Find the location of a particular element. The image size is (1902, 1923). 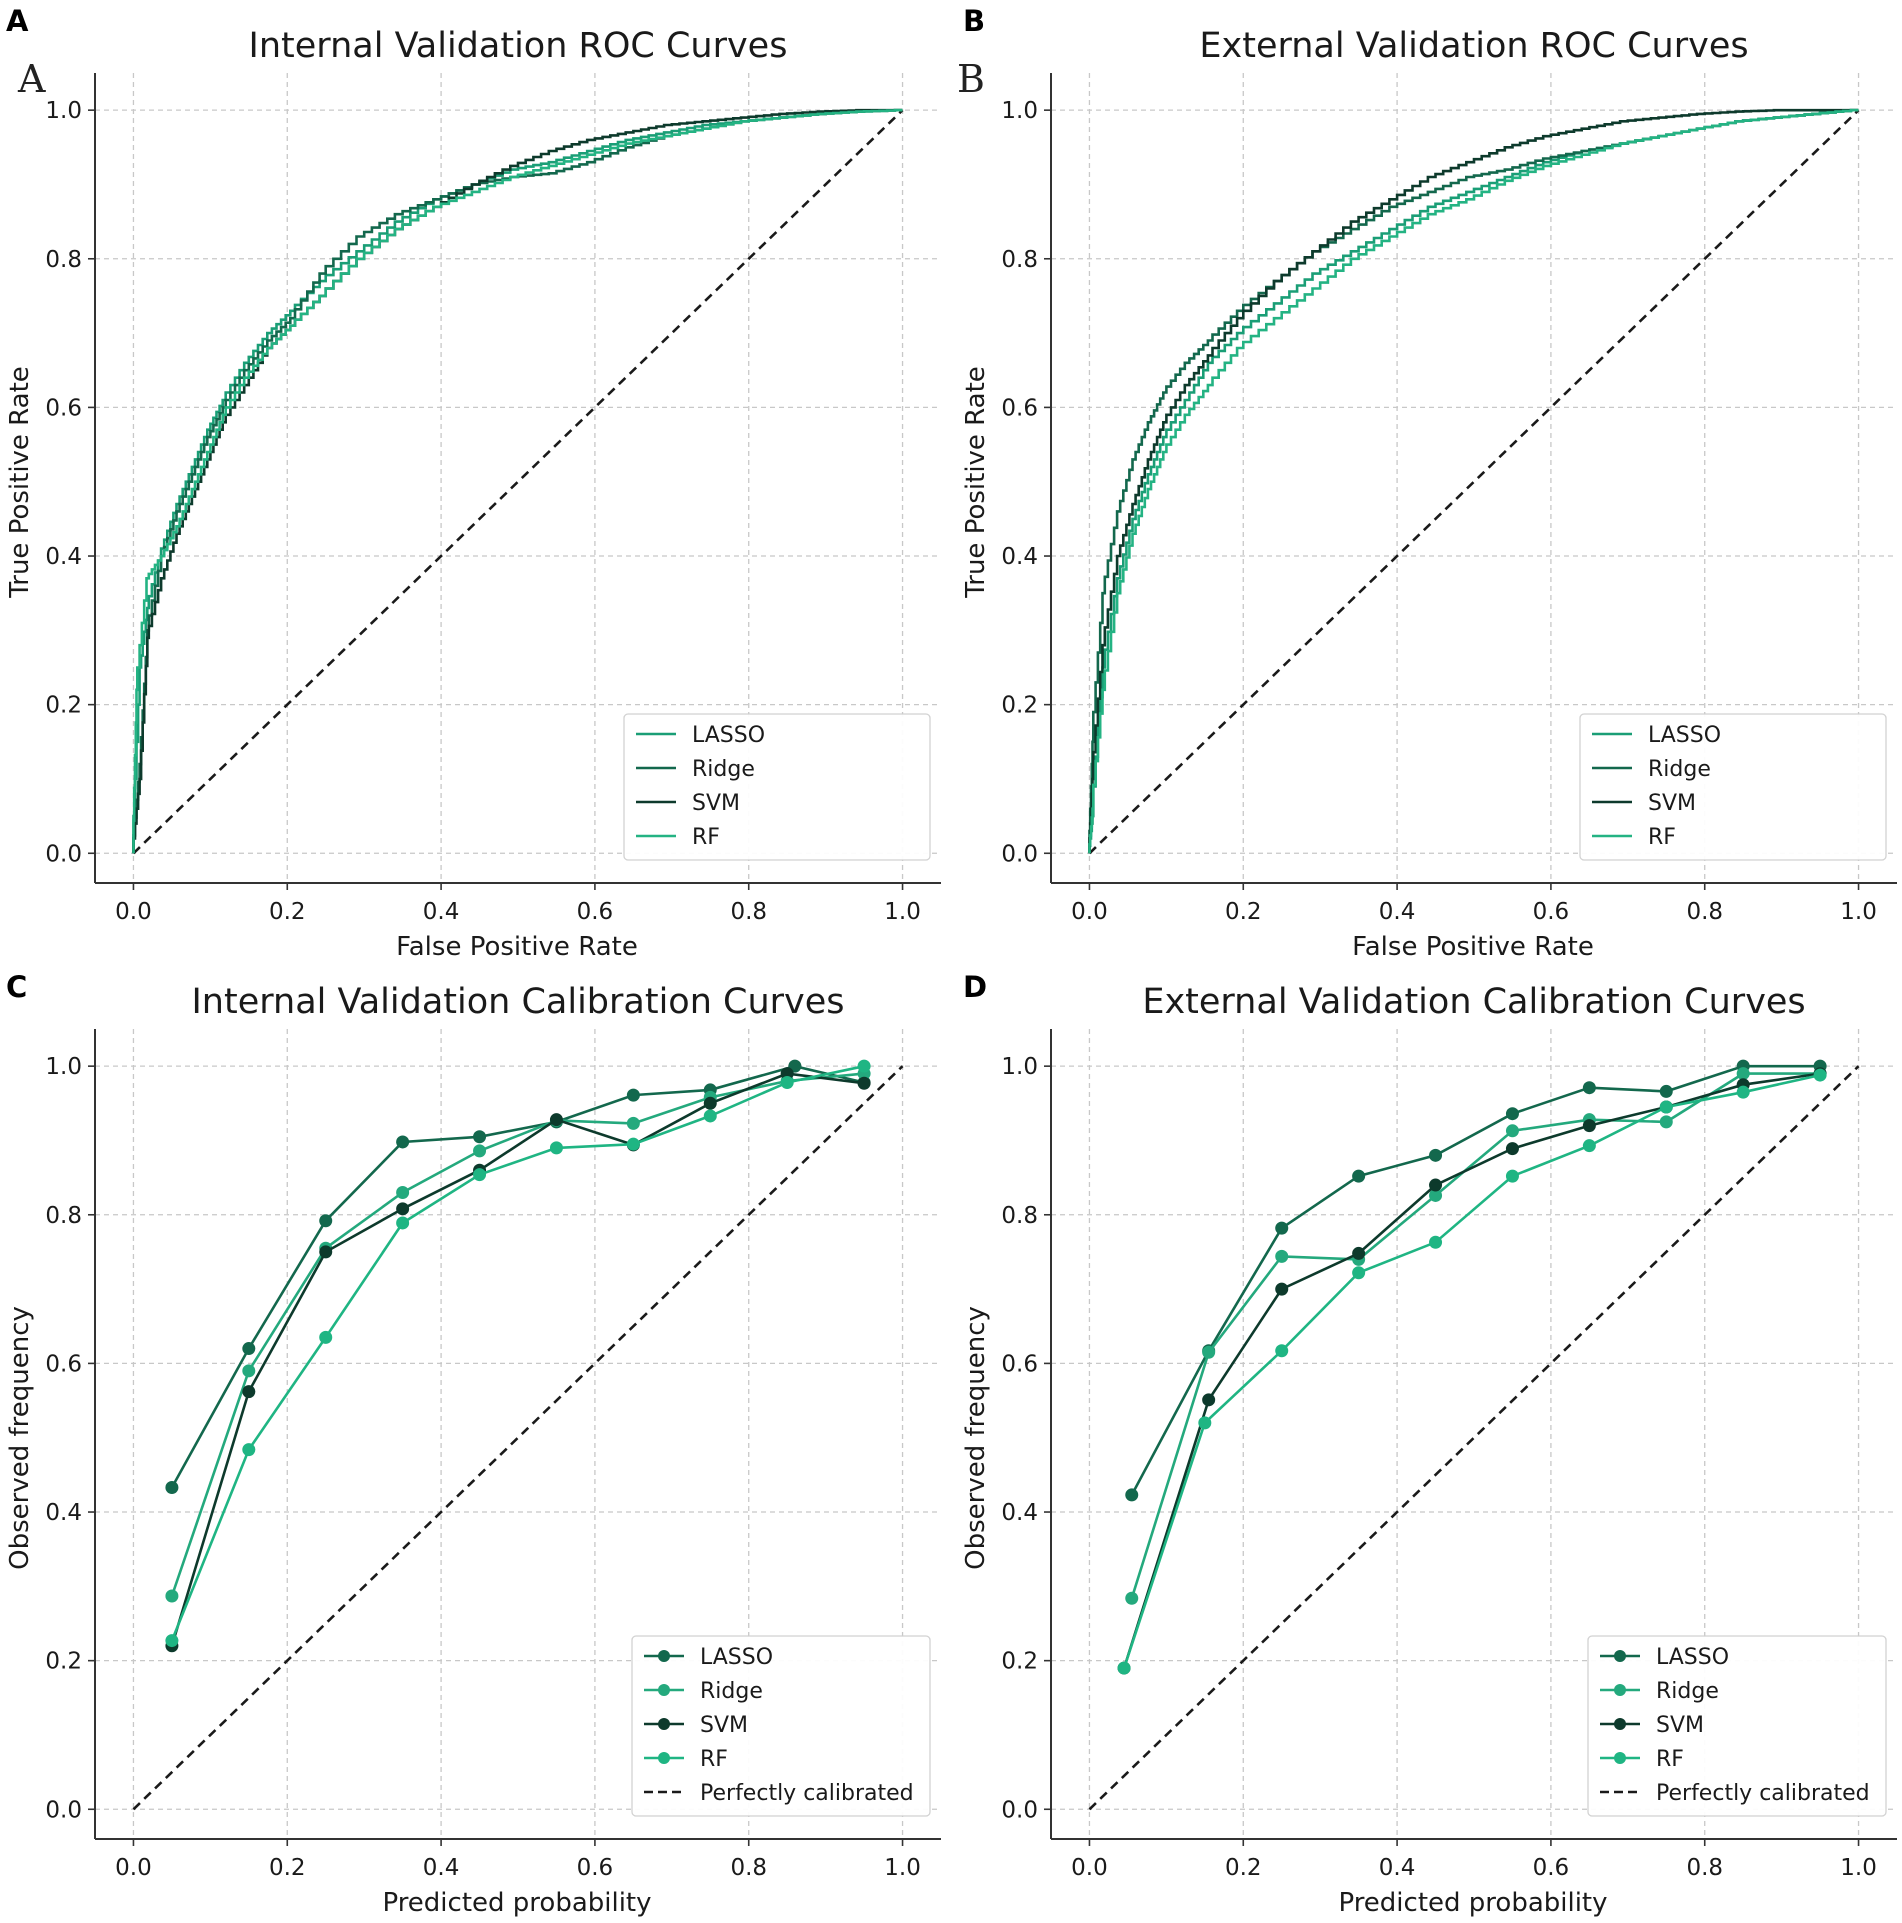

calibration-line-ridge is located at coordinates (1475, 1335).